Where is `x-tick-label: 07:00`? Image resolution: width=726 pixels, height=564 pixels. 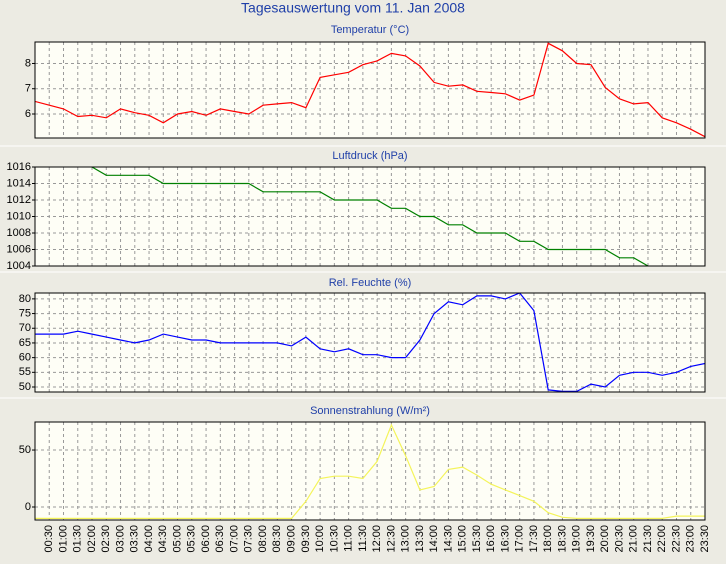 x-tick-label: 07:00 is located at coordinates (234, 539).